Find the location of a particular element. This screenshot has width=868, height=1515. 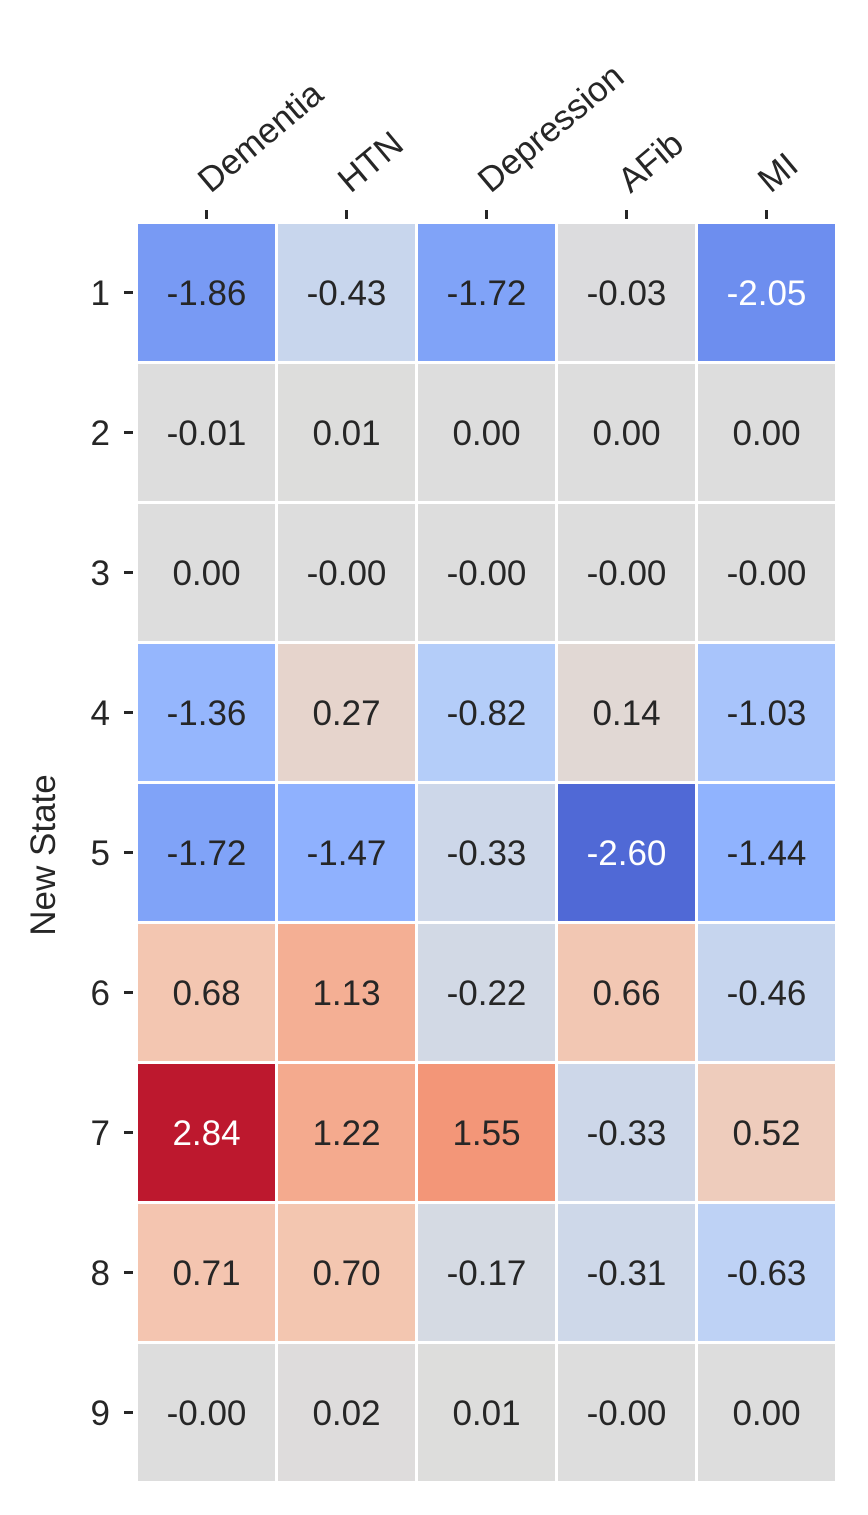

heatmap-cell-label-r8-c1: 0.71 is located at coordinates (206, 1273).